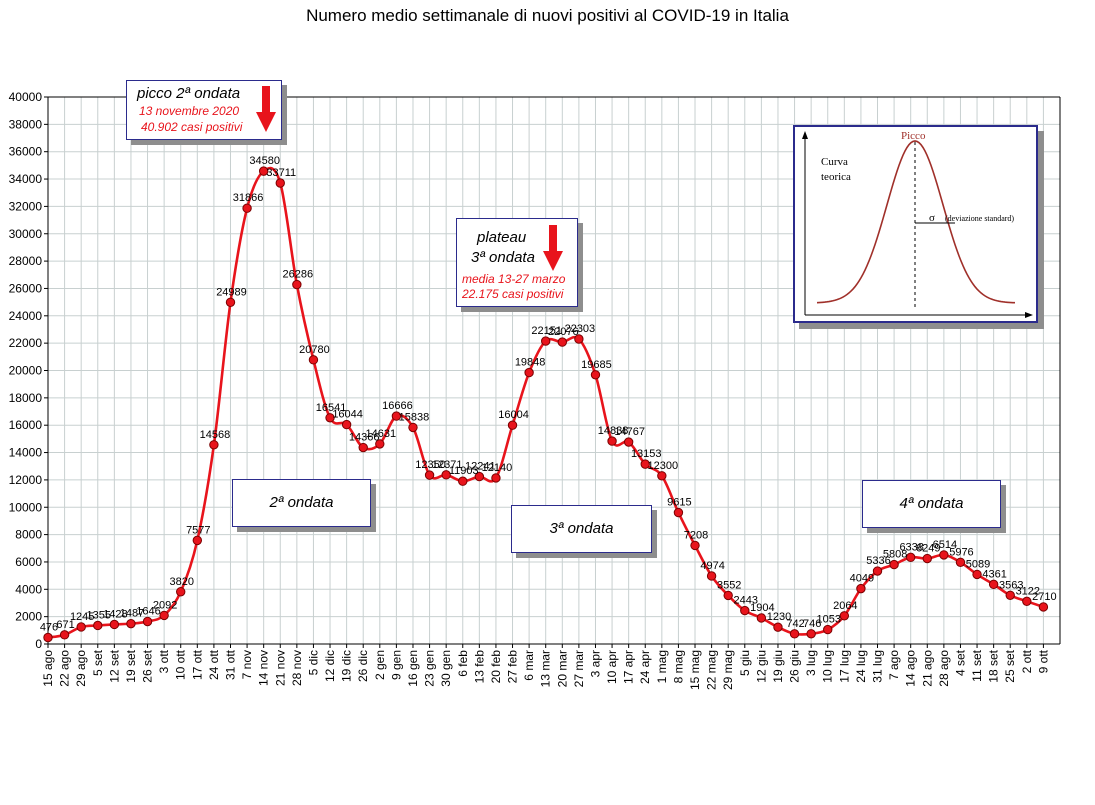 This screenshot has width=1095, height=805. I want to click on x-tick-label: 19 dic, so click(347, 666).